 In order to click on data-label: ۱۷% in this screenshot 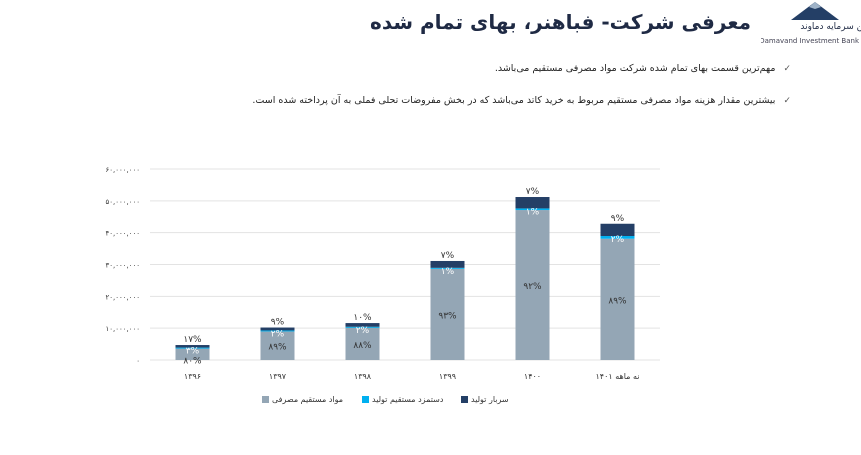, I will do `click(192, 340)`.